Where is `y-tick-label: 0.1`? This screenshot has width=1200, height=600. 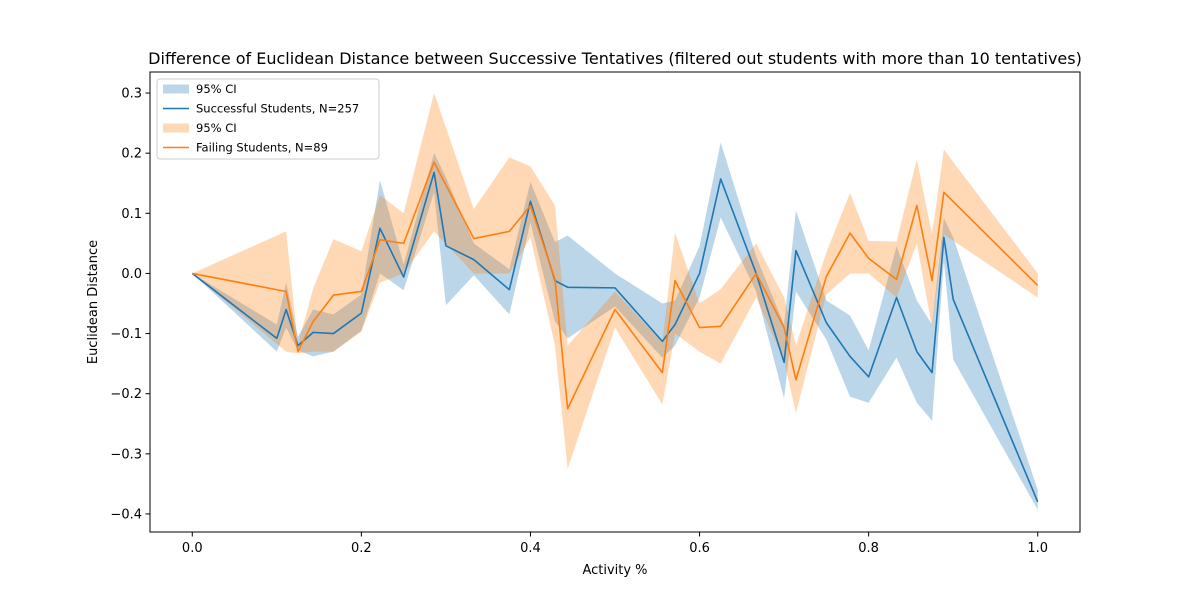 y-tick-label: 0.1 is located at coordinates (131, 214).